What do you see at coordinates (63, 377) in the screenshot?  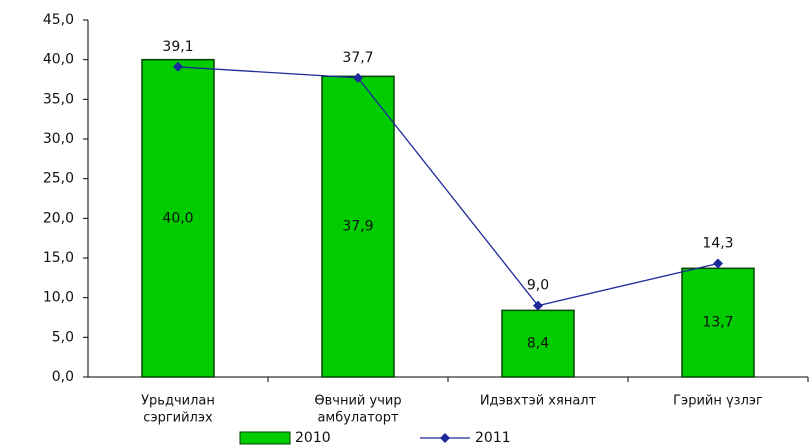 I see `y-tick-label: 0,0` at bounding box center [63, 377].